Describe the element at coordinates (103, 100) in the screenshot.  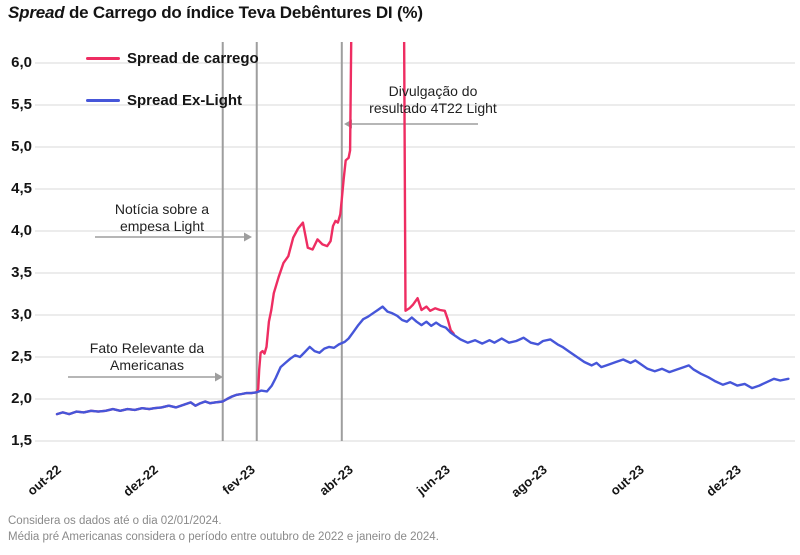
I see `legend-swatch-exlight` at that location.